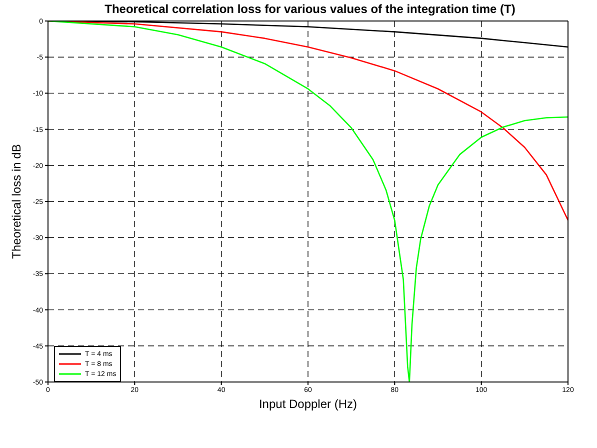 The height and width of the screenshot is (448, 597). What do you see at coordinates (310, 9) in the screenshot?
I see `chart-title: Theoretical correlation loss for various values of the integration time (T)` at bounding box center [310, 9].